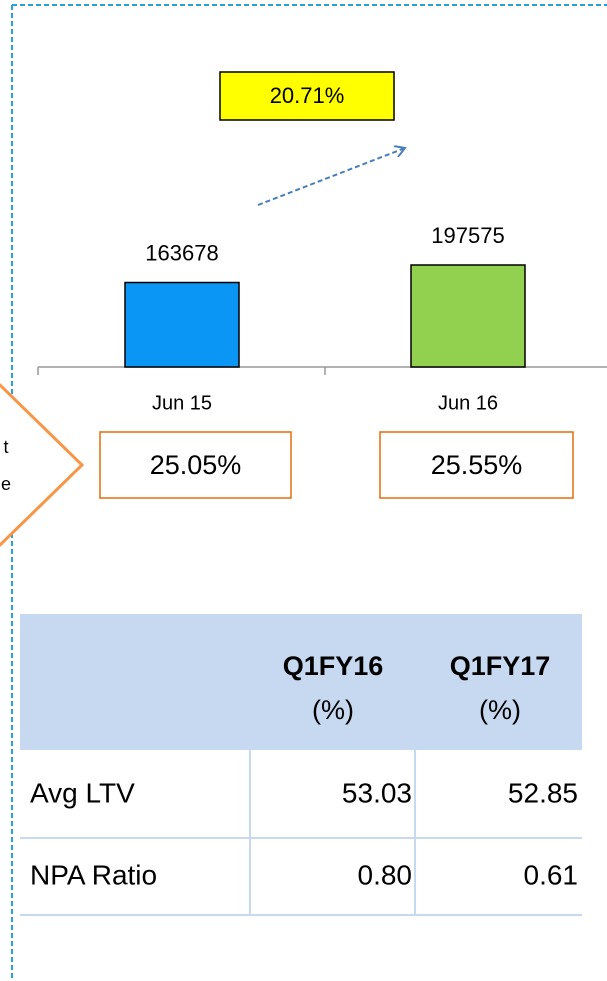  I want to click on side-arrow-text: e, so click(6, 484).